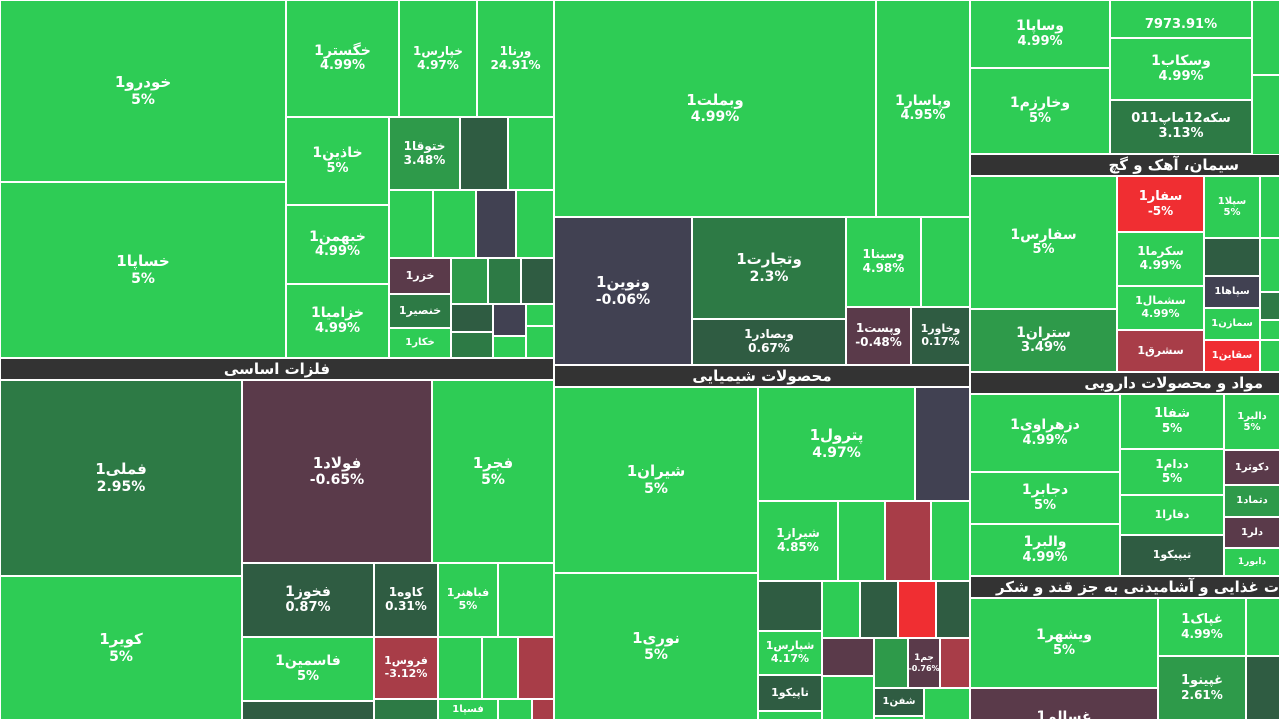  What do you see at coordinates (1160, 259) in the screenshot?
I see `treemap-tile-skerma: سکرما1 4.99%` at bounding box center [1160, 259].